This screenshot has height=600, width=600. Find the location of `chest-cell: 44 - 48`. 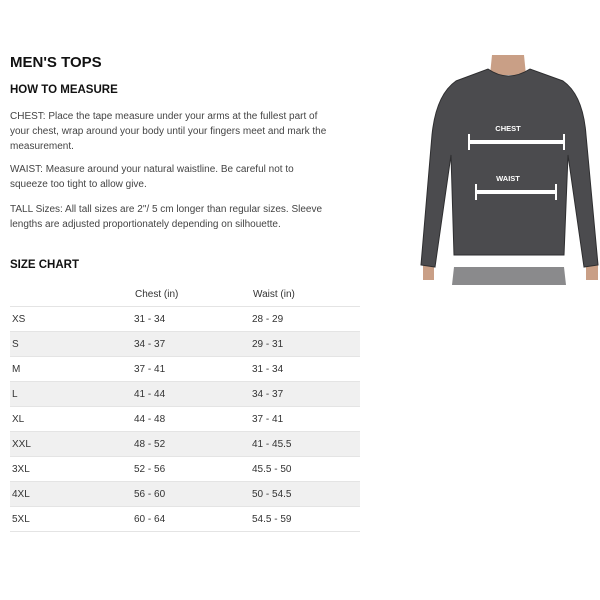

chest-cell: 44 - 48 is located at coordinates (193, 419).